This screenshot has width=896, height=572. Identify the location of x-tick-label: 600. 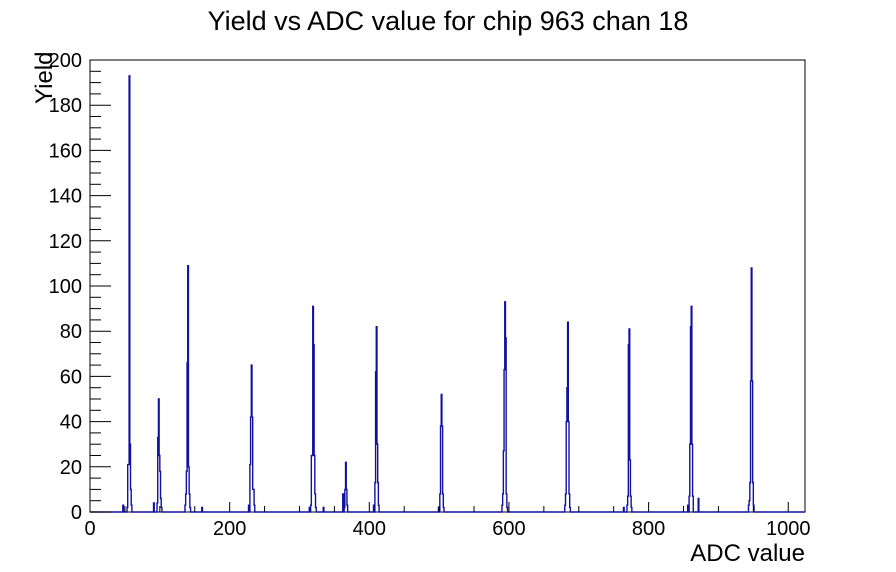
(508, 529).